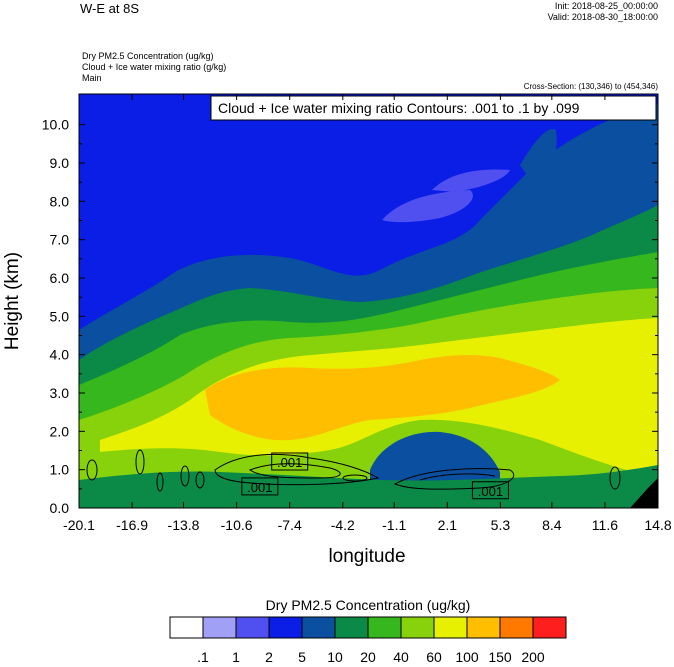 Image resolution: width=674 pixels, height=667 pixels. What do you see at coordinates (435, 460) in the screenshot?
I see `fill-level-10-dome` at bounding box center [435, 460].